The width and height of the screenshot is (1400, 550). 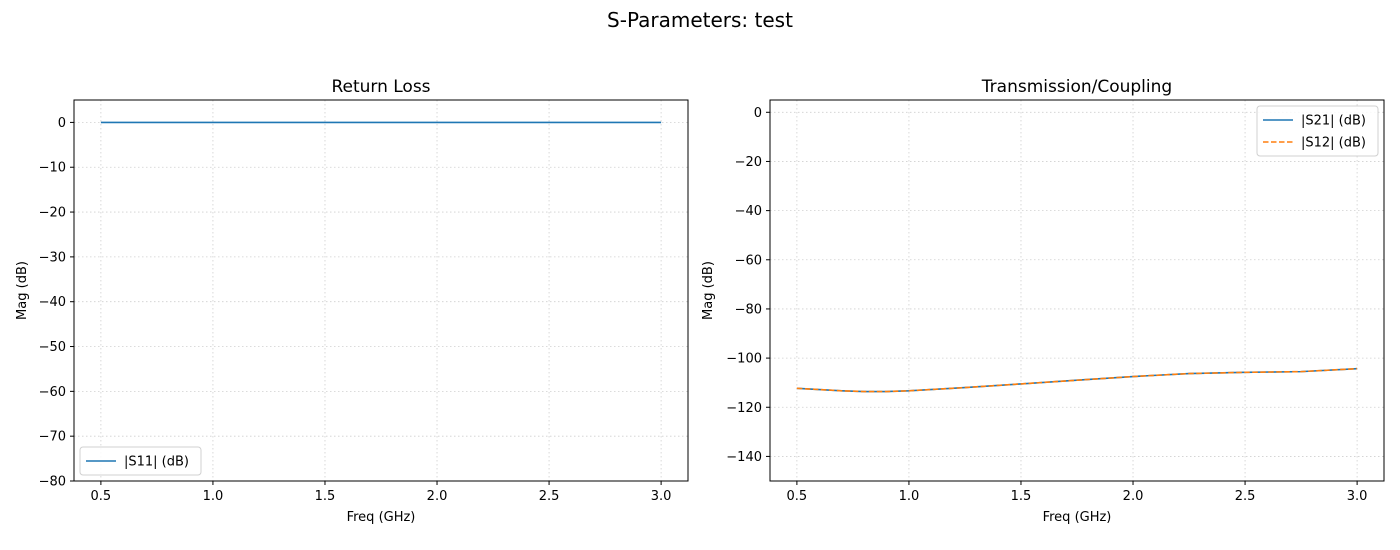 I want to click on y-tick-label: −140, so click(x=744, y=457).